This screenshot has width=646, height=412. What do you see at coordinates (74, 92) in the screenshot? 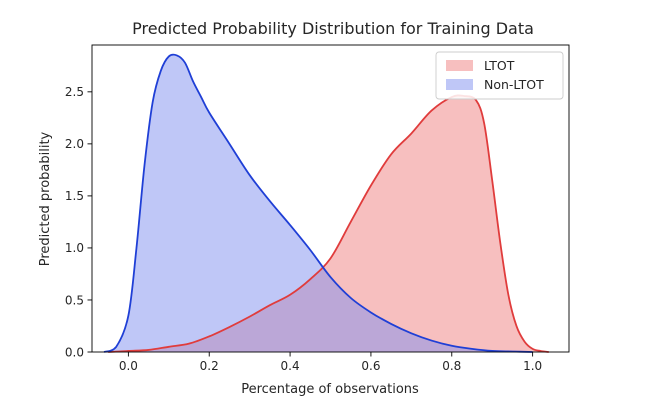
I see `y-tick-label: 2.5` at bounding box center [74, 92].